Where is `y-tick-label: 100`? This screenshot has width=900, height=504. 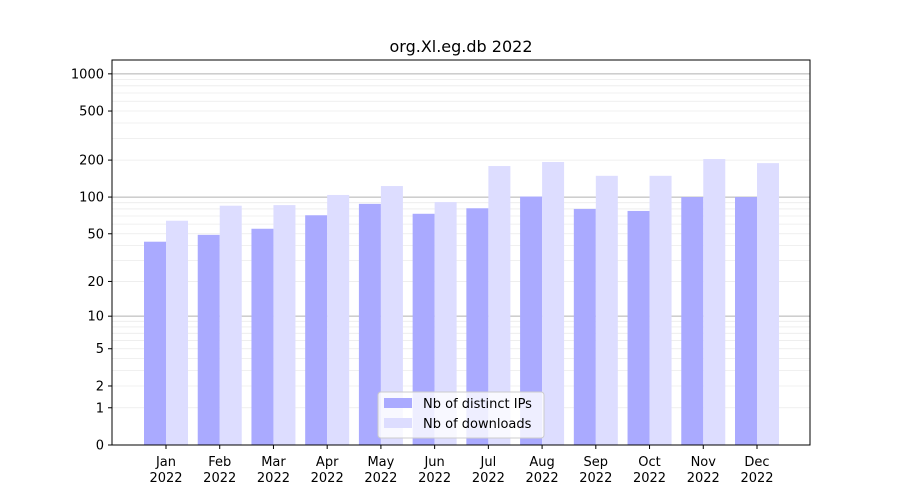 y-tick-label: 100 is located at coordinates (91, 198).